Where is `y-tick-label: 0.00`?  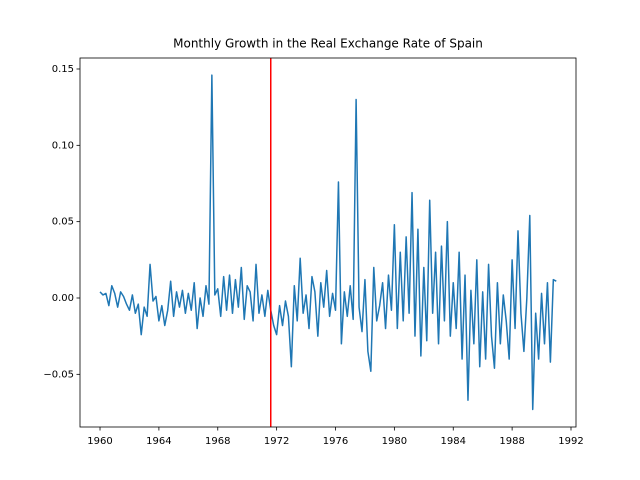
y-tick-label: 0.00 is located at coordinates (63, 298).